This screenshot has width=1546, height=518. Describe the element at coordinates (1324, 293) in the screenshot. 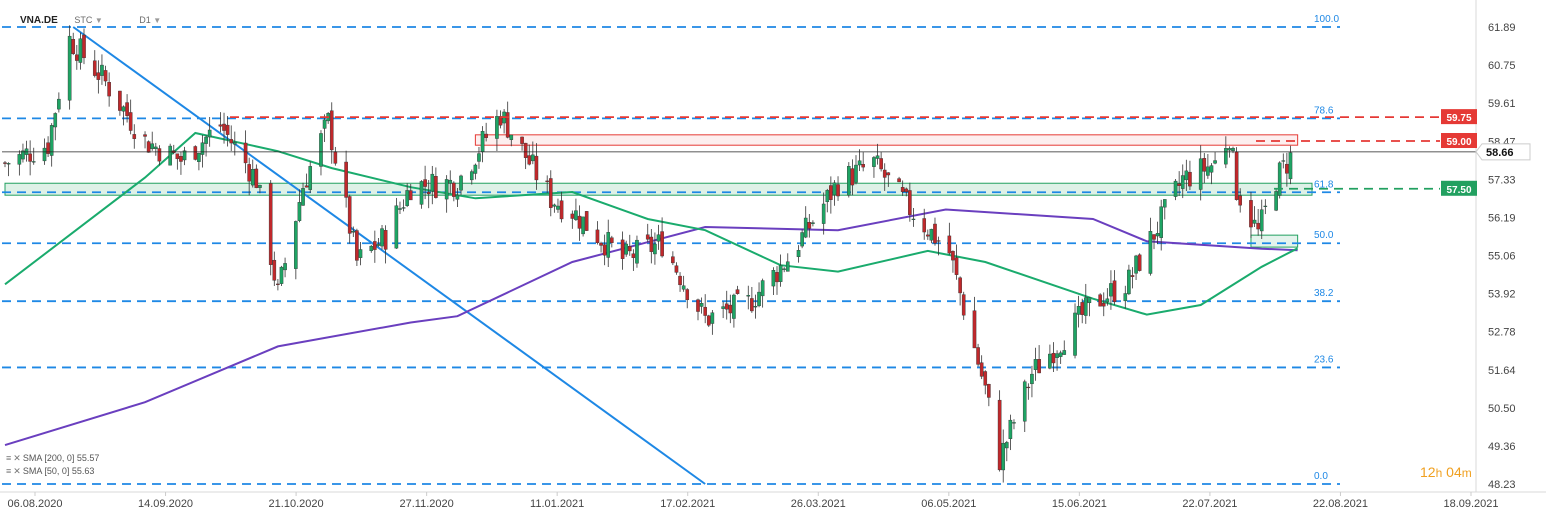

I see `fib-level-label: 38.2` at that location.